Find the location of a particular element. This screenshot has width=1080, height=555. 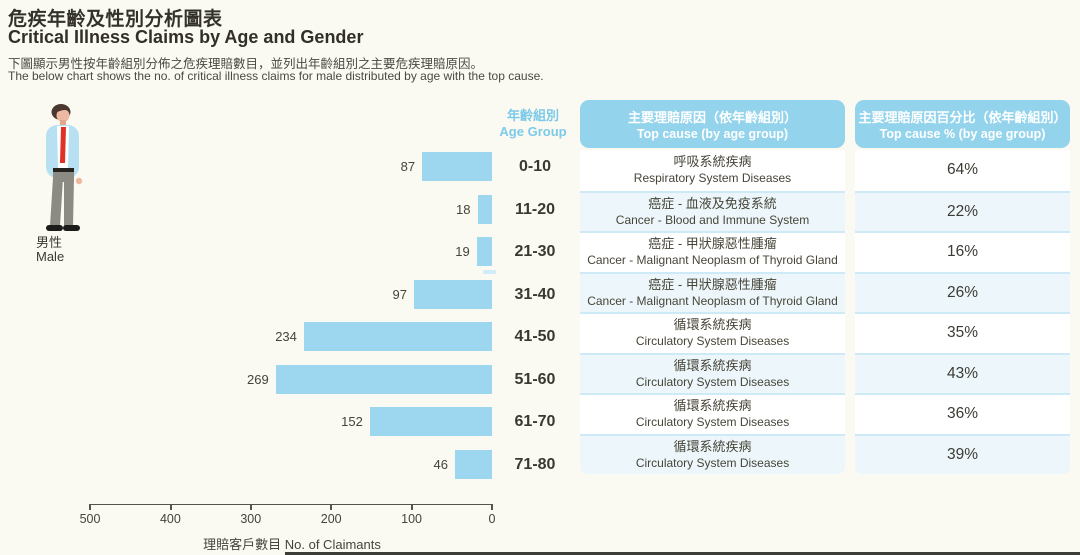

bar-row-0-10: 87 is located at coordinates (446, 166).